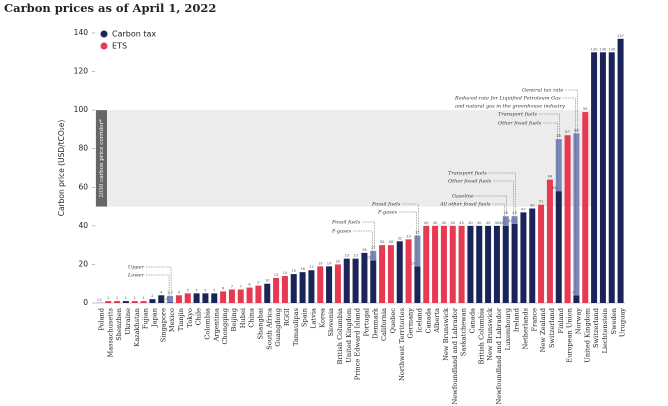 The height and width of the screenshot is (406, 668). Describe the element at coordinates (136, 276) in the screenshot. I see `annotation: Lower` at that location.